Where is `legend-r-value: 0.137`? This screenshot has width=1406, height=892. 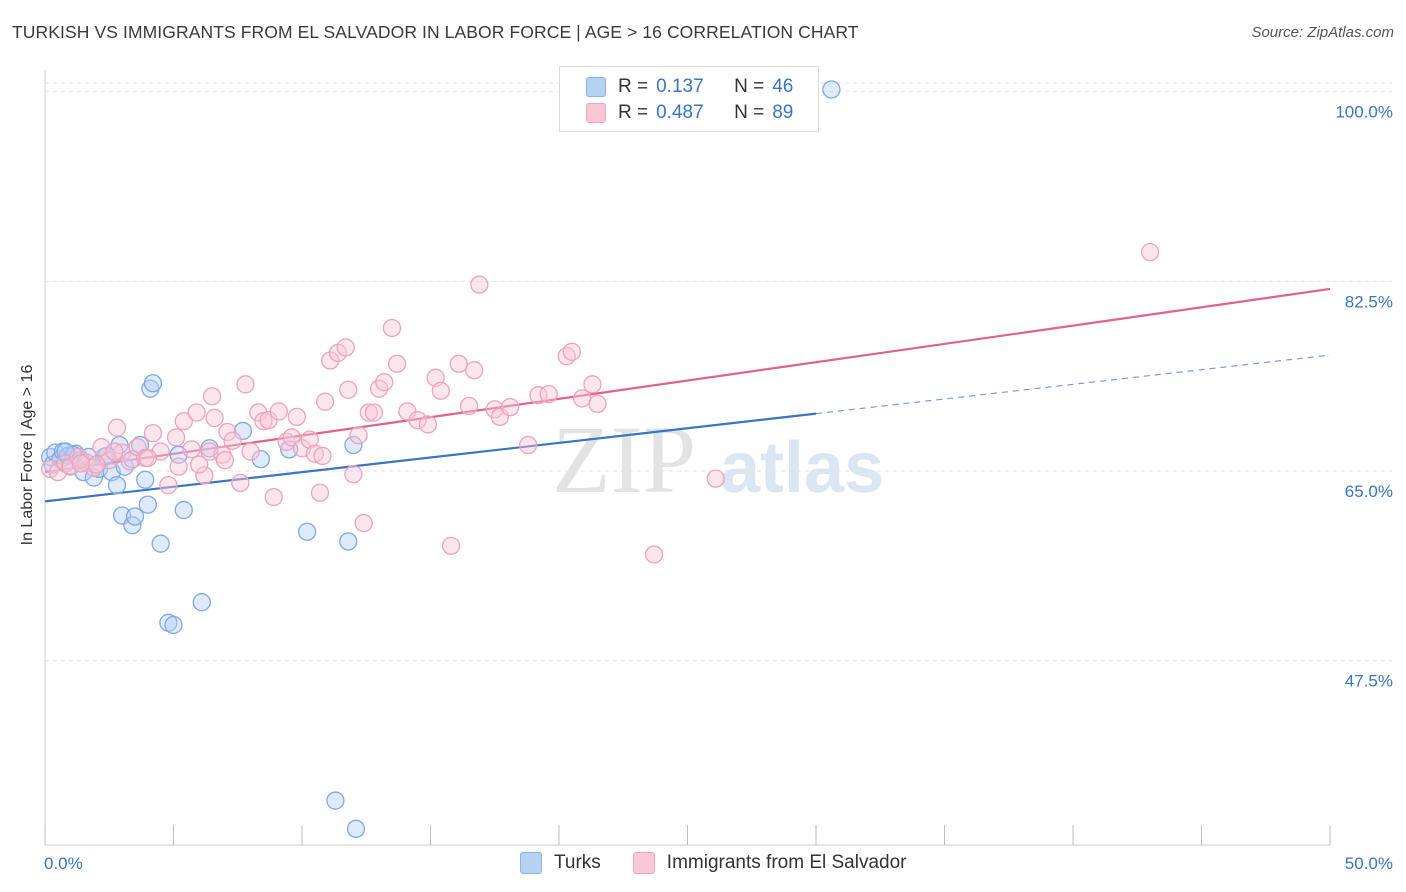
legend-r-value: 0.137 is located at coordinates (680, 86).